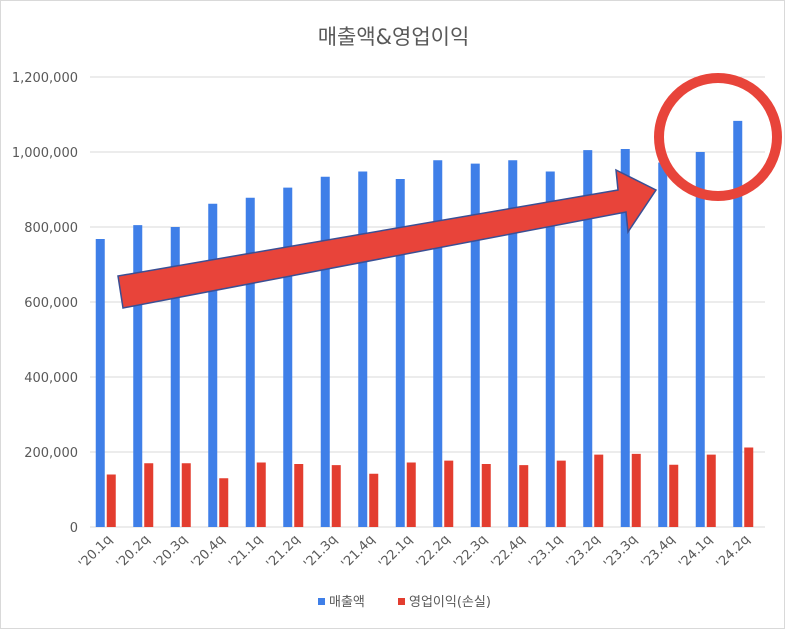  What do you see at coordinates (450, 602) in the screenshot?
I see `legend-label-operating-profit: 영업이익(손실)` at bounding box center [450, 602].